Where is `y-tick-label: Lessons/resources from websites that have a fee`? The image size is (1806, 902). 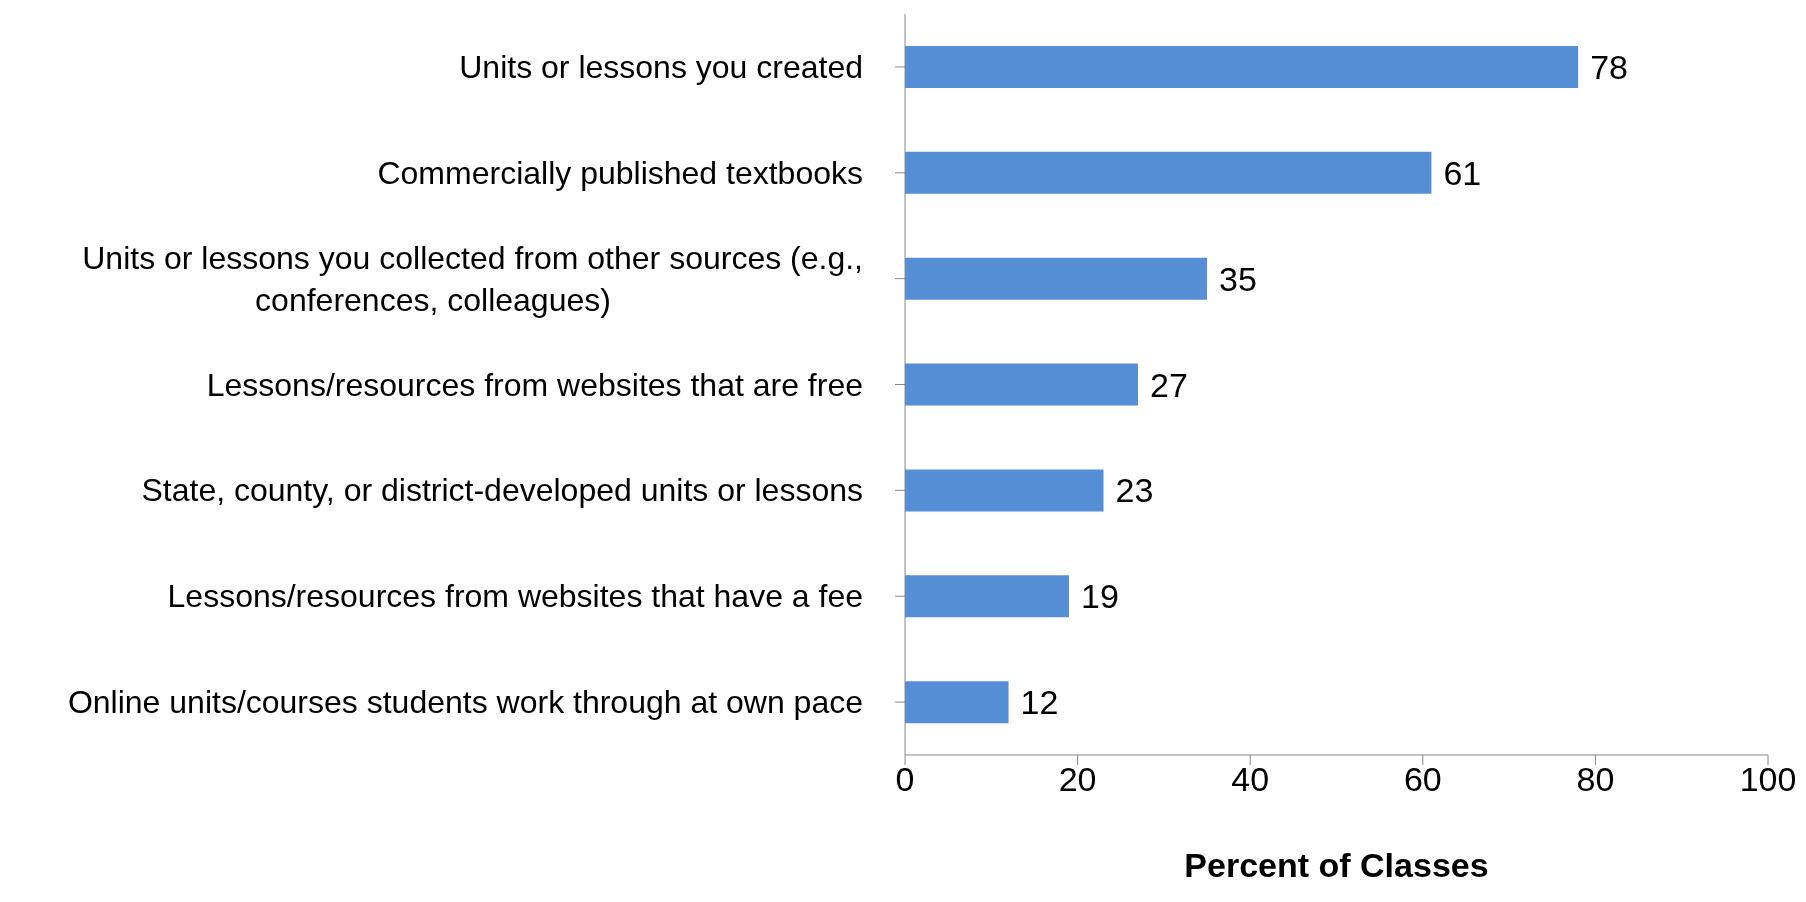
y-tick-label: Lessons/resources from websites that have a fee is located at coordinates (515, 596).